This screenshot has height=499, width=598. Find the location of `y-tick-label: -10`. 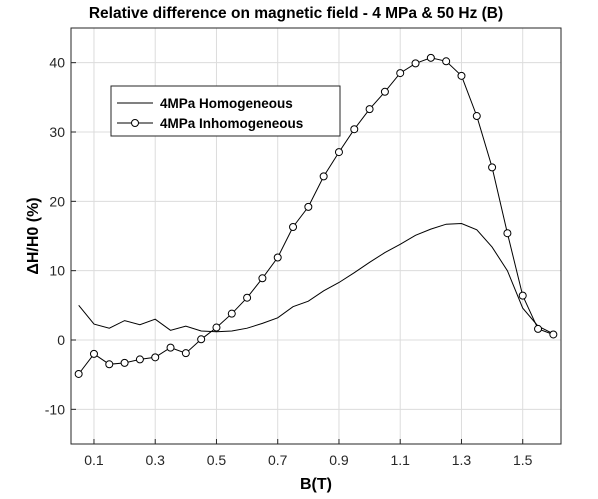

y-tick-label: -10 is located at coordinates (55, 409).